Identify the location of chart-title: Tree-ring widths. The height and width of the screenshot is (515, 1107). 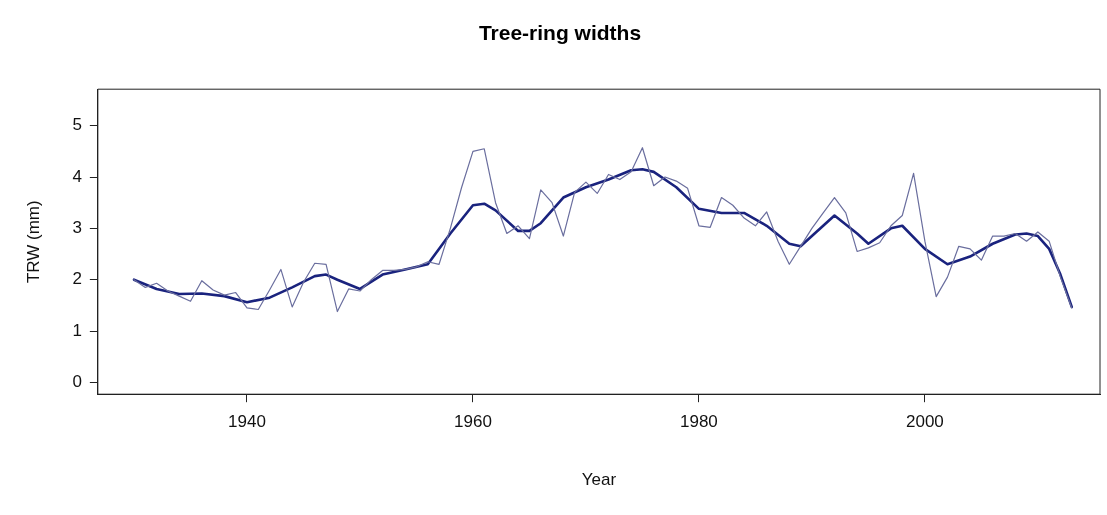
(560, 33).